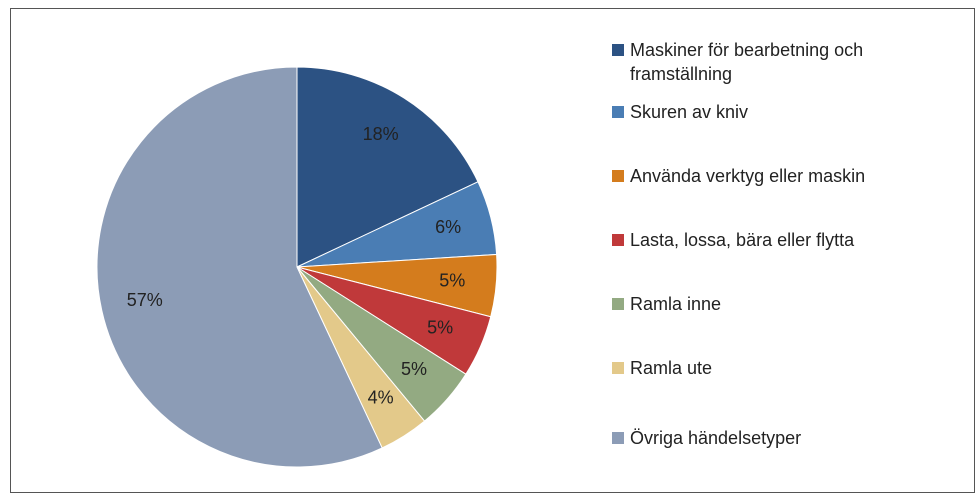 The height and width of the screenshot is (495, 977). What do you see at coordinates (676, 304) in the screenshot?
I see `legend-label: Ramla inne` at bounding box center [676, 304].